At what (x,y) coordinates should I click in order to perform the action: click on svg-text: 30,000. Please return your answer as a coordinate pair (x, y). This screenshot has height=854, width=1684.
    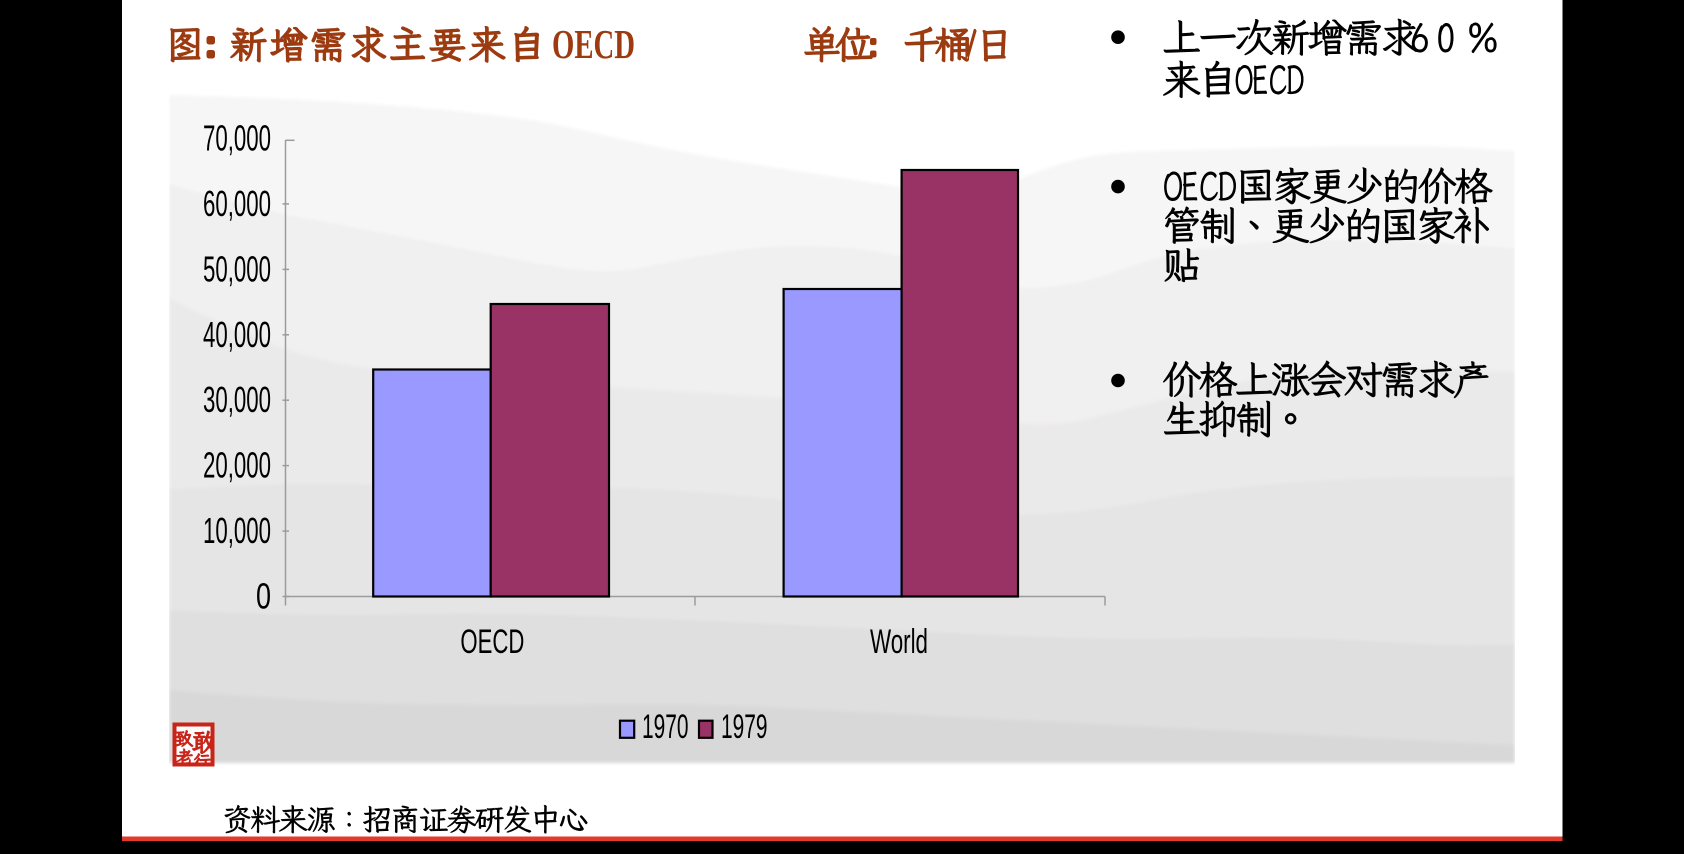
    Looking at the image, I should click on (237, 399).